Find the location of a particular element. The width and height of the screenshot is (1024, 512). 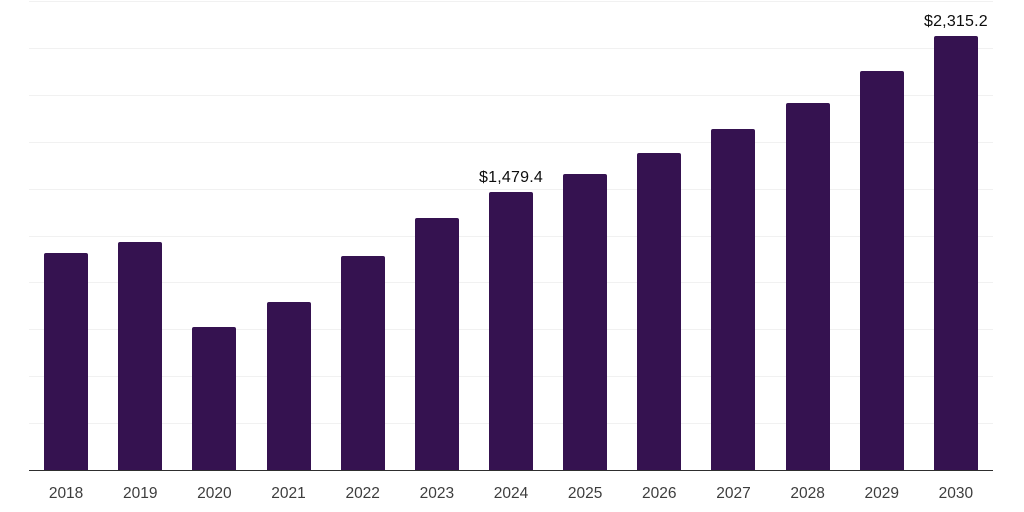

x-tick-label-2019: 2019 is located at coordinates (140, 493).